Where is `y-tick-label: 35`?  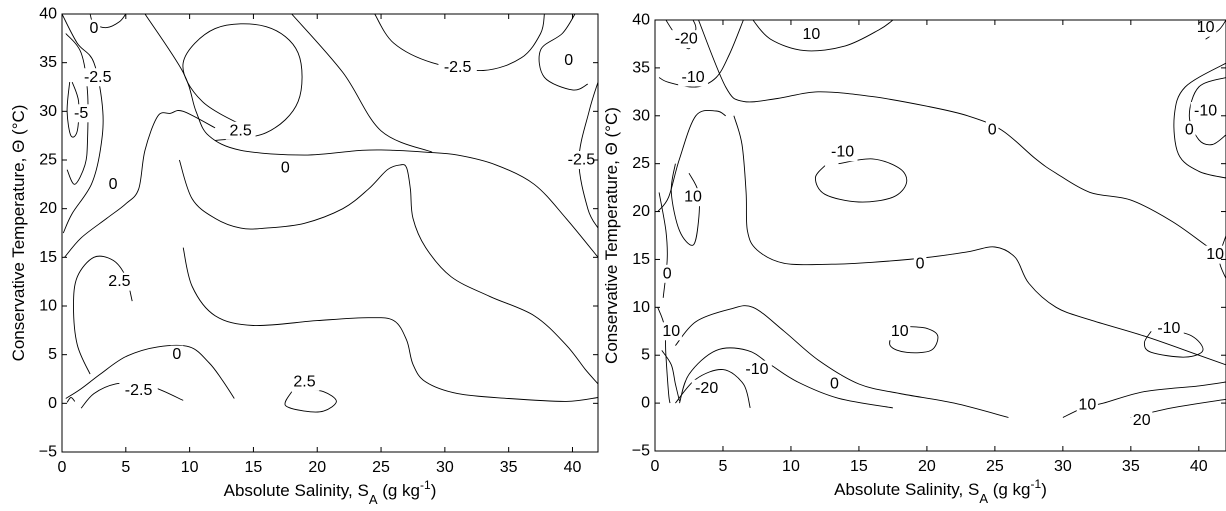 y-tick-label: 35 is located at coordinates (48, 62).